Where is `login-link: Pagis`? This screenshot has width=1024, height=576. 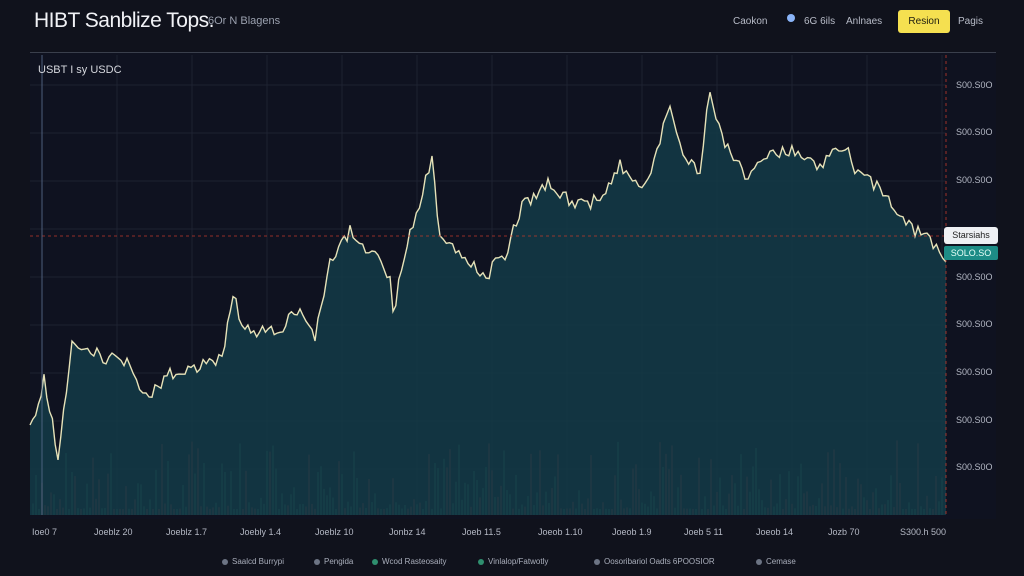 login-link: Pagis is located at coordinates (971, 21).